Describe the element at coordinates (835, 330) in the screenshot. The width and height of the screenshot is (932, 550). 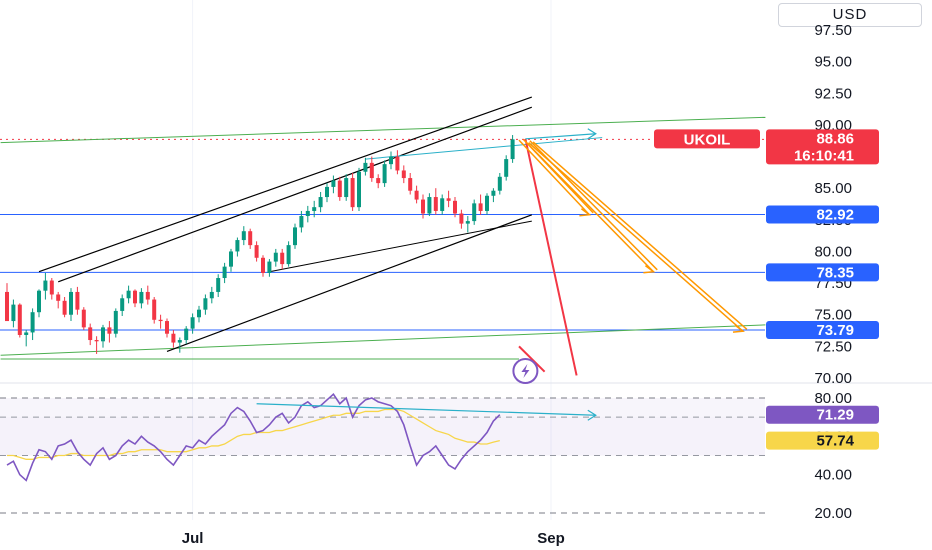
I see `price-level-badge-label: 73.79` at that location.